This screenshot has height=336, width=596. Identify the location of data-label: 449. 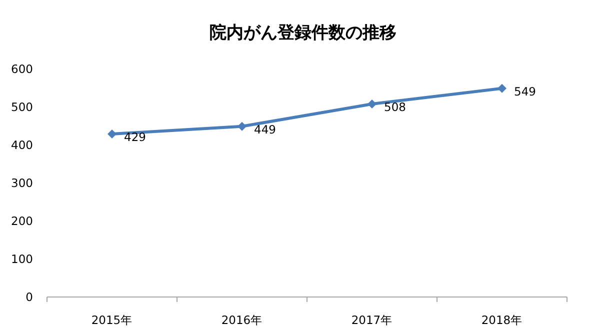
(265, 129).